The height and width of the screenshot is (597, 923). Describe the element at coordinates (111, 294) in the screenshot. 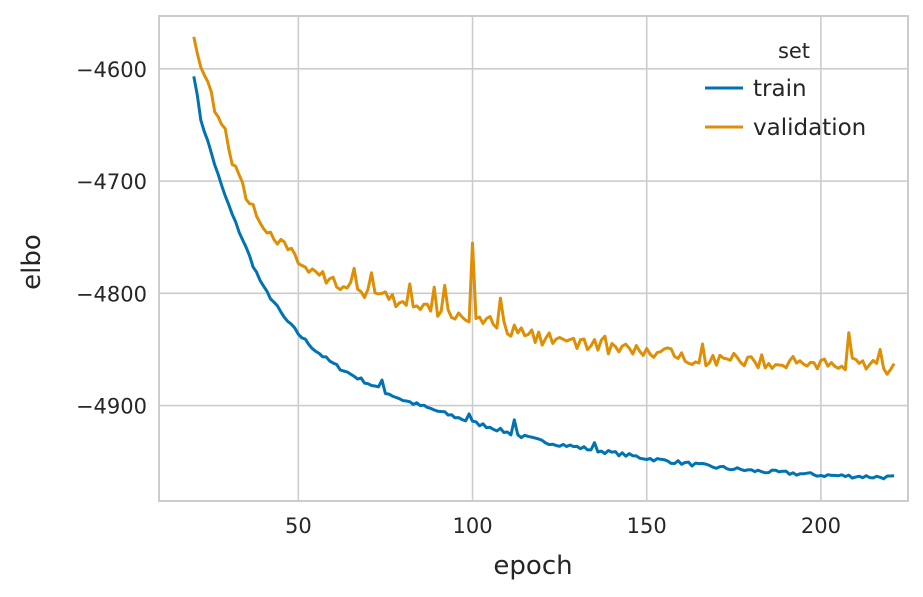

I see `y-tick-label: −4800` at that location.